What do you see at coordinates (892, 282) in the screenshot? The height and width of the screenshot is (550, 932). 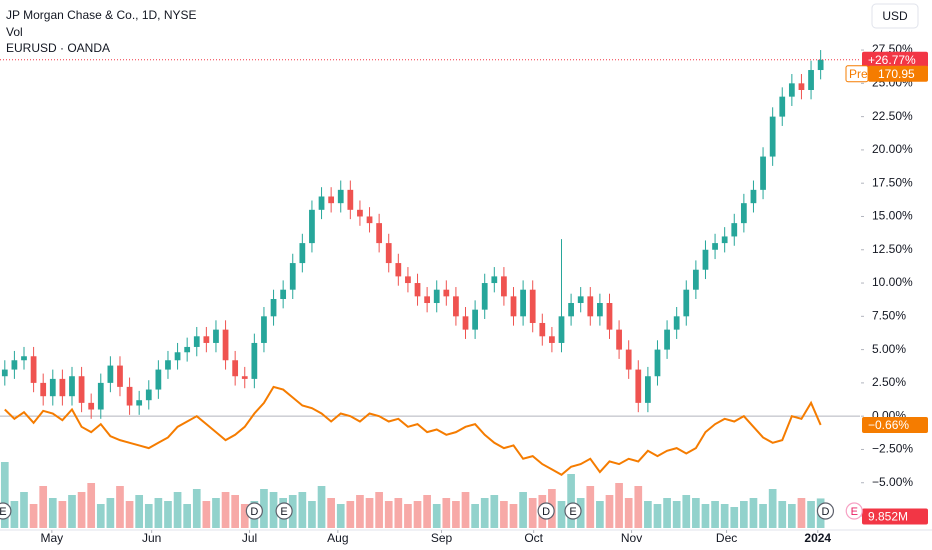 I see `y-tick-label: 10.00%` at bounding box center [892, 282].